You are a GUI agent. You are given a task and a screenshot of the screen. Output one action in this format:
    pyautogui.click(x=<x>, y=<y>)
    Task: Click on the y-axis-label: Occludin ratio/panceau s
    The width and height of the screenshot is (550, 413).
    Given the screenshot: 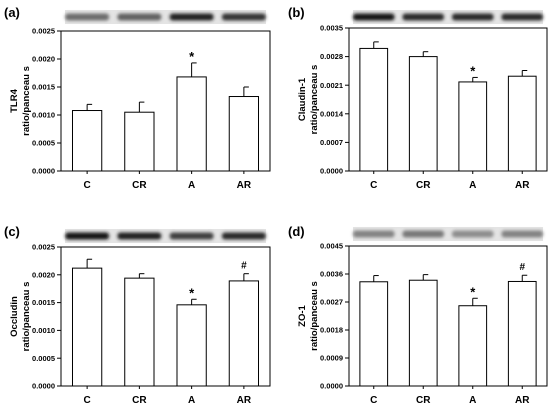 What is the action you would take?
    pyautogui.click(x=20, y=317)
    